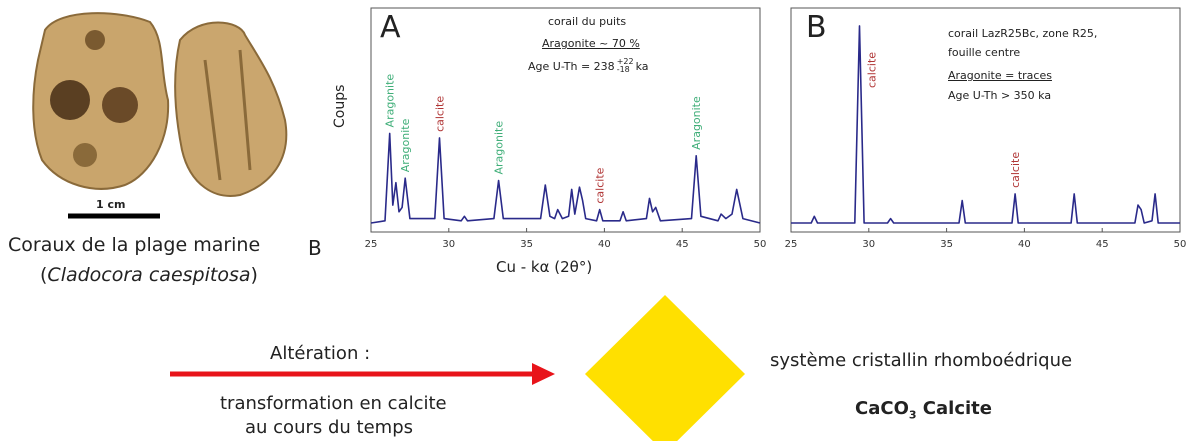 The image size is (1186, 441). What do you see at coordinates (912, 415) in the screenshot?
I see `formula-sub: 3` at bounding box center [912, 415].